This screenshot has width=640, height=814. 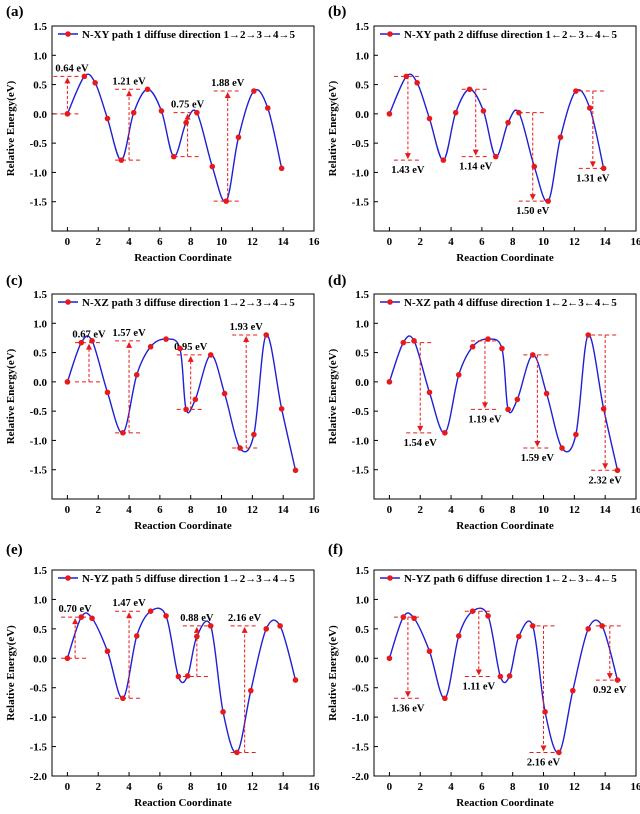 What do you see at coordinates (335, 550) in the screenshot?
I see `panel-label-f: (f)` at bounding box center [335, 550].